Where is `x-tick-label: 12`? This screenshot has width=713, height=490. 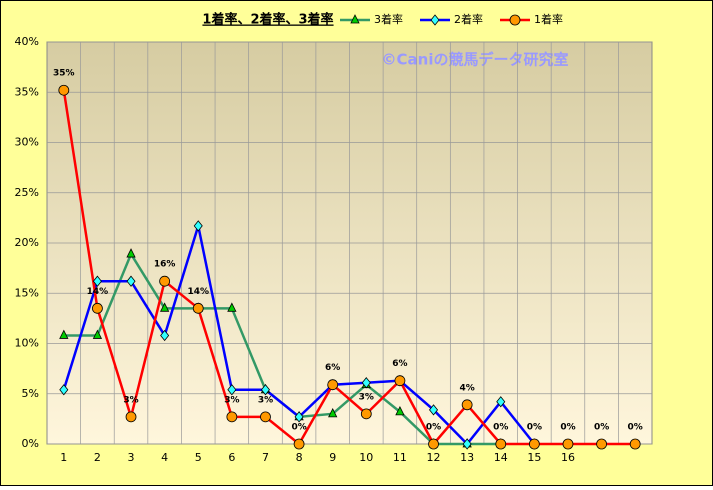 x-tick-label: 12 is located at coordinates (434, 457).